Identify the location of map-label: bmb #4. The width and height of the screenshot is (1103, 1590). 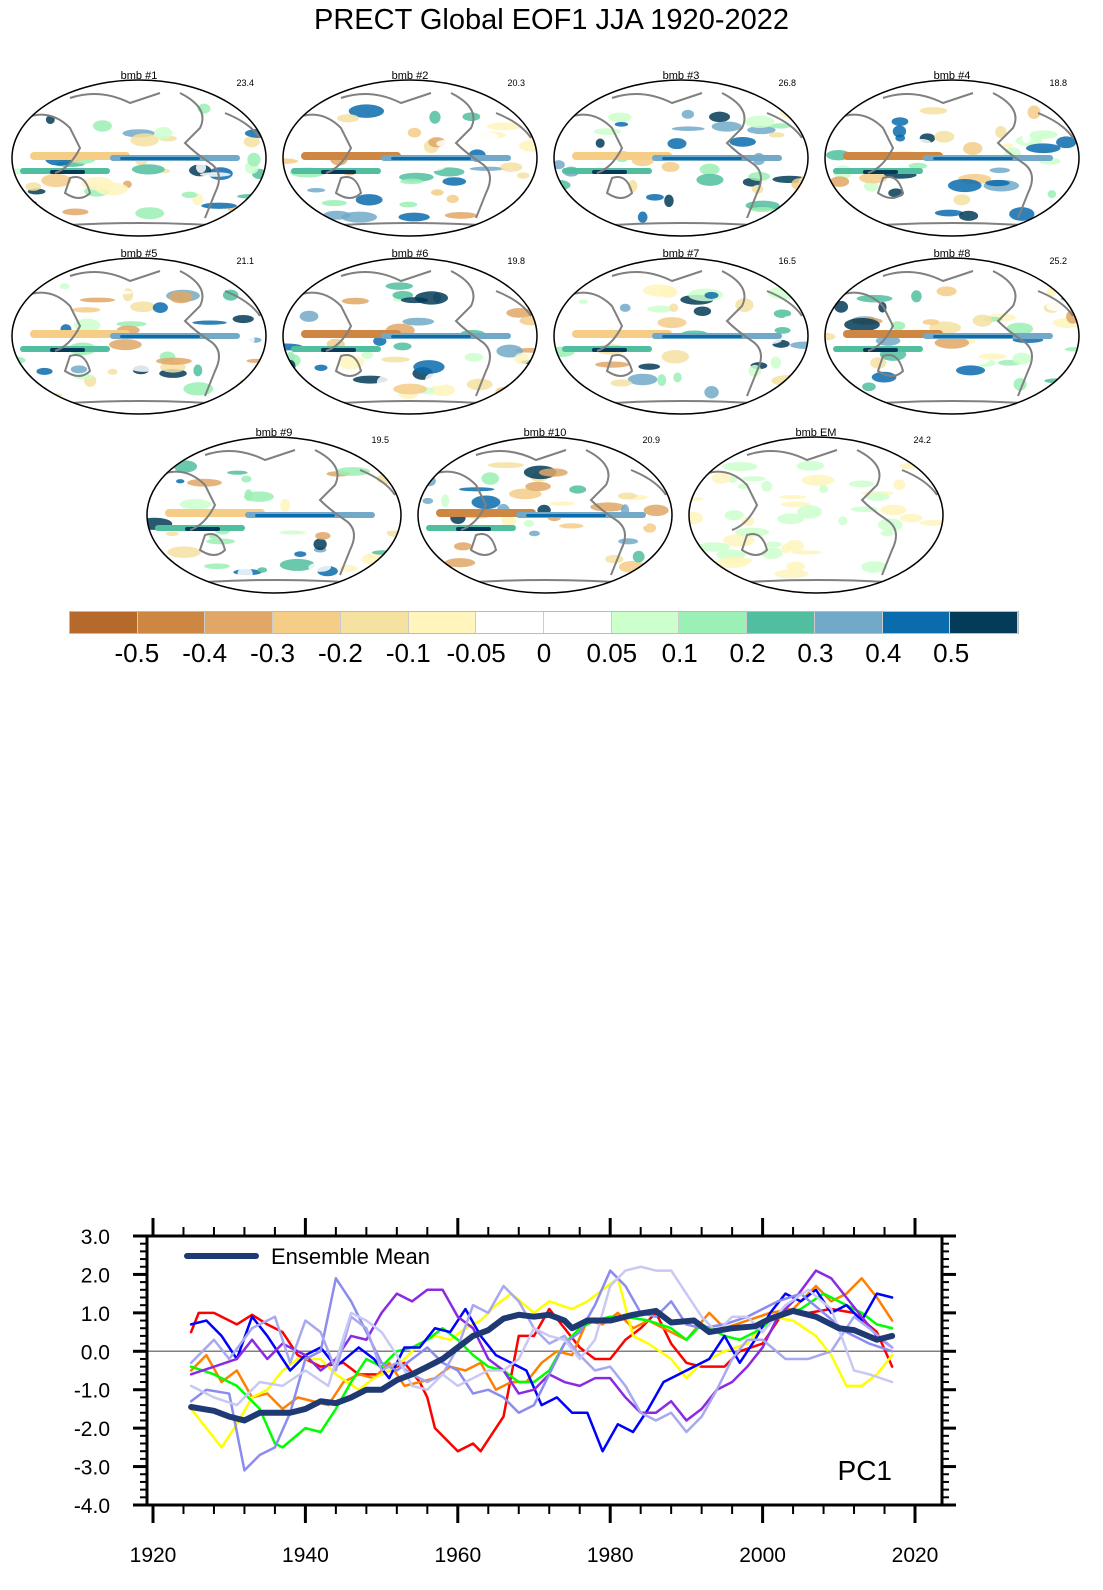
(952, 76).